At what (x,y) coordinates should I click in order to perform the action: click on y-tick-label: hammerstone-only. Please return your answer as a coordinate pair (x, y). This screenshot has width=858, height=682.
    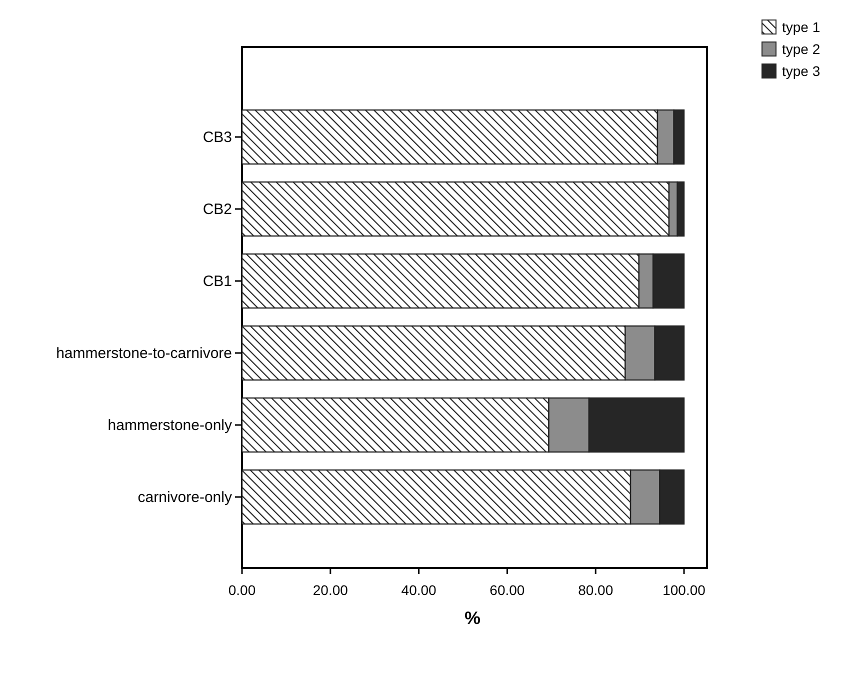
    Looking at the image, I should click on (170, 425).